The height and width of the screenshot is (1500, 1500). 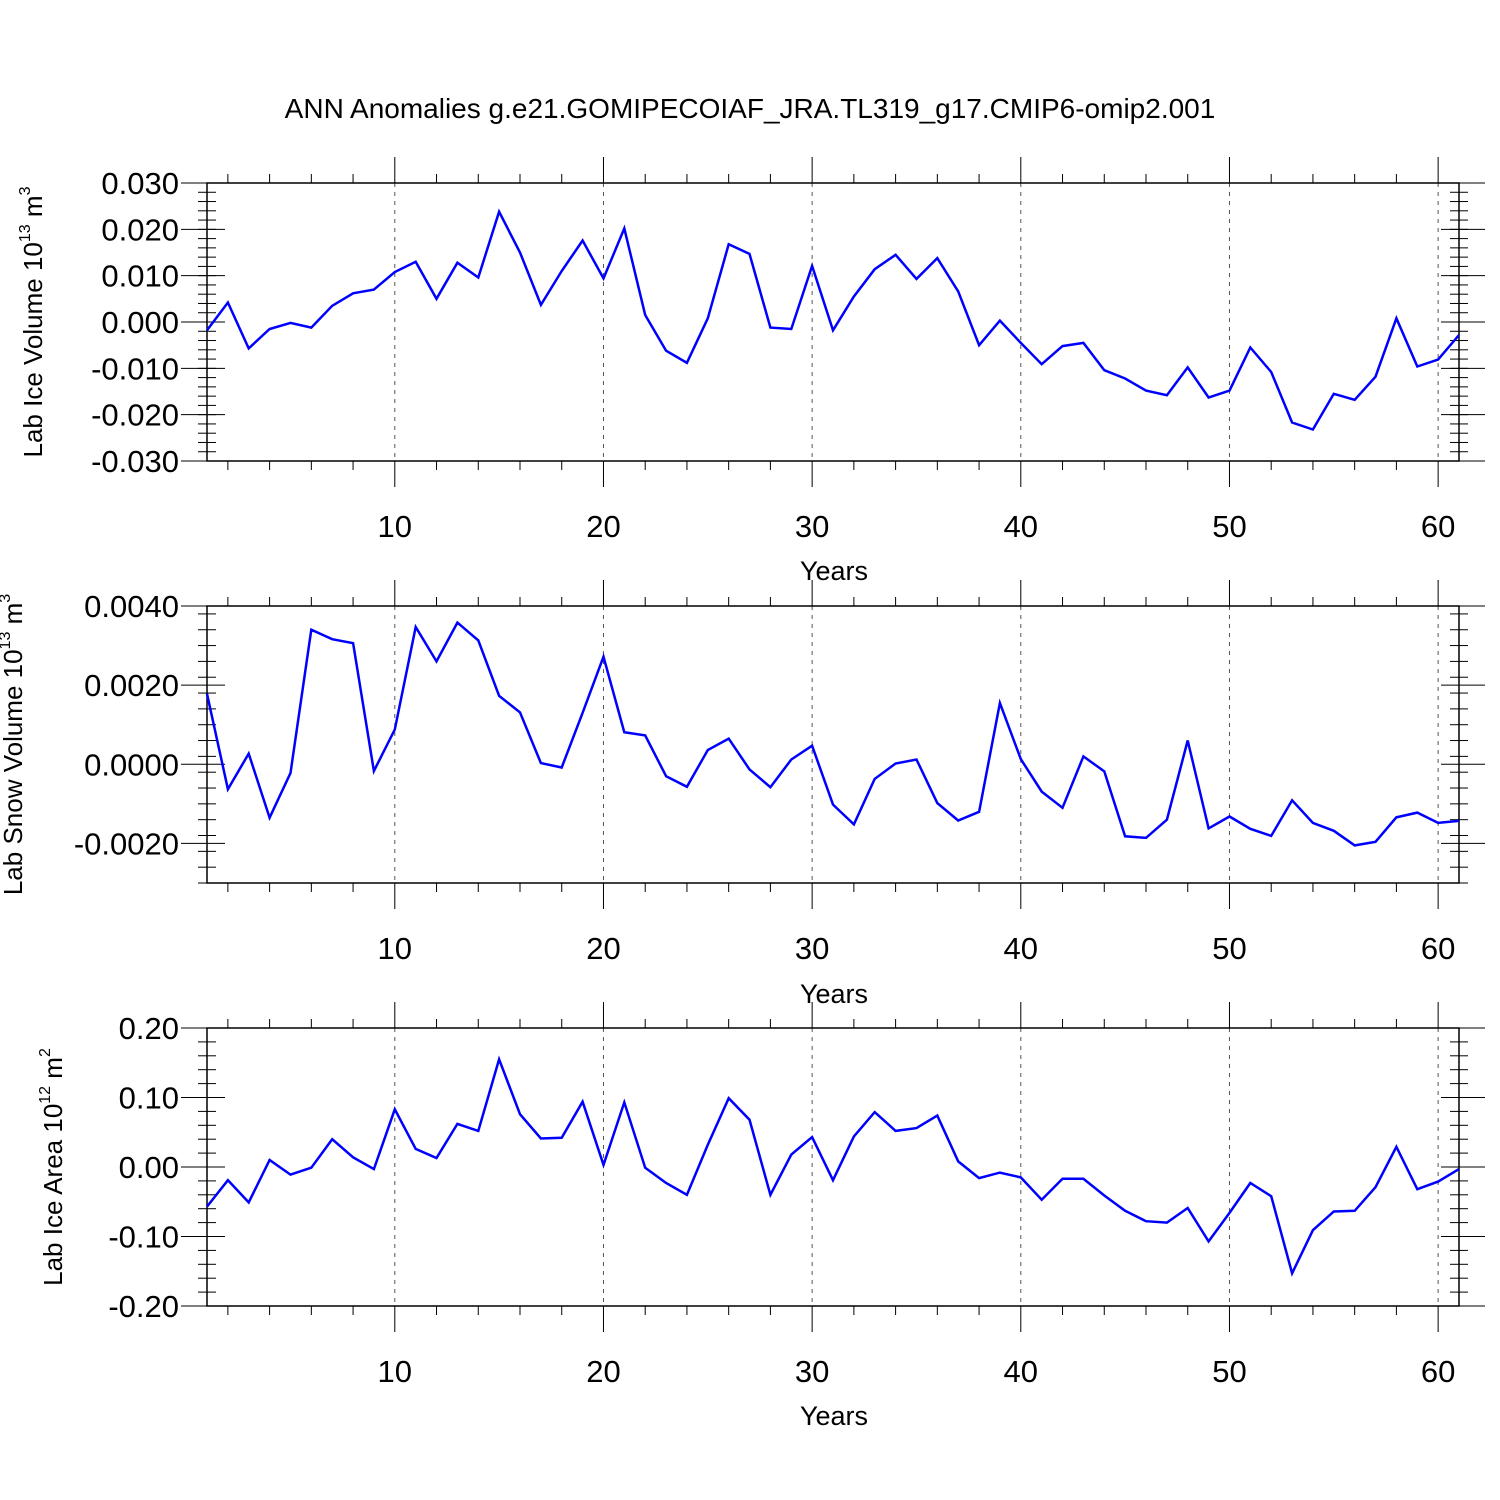 I want to click on y-tick-label: 0.00, so click(x=149, y=1167).